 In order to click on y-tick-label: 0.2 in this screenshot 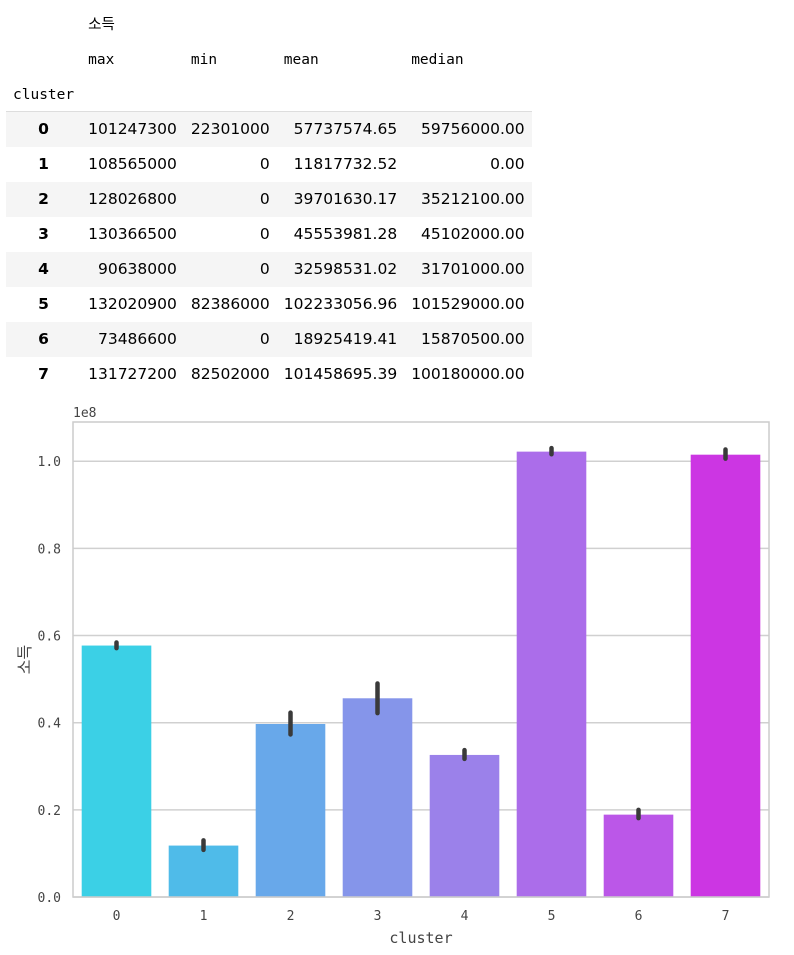, I will do `click(49, 811)`.